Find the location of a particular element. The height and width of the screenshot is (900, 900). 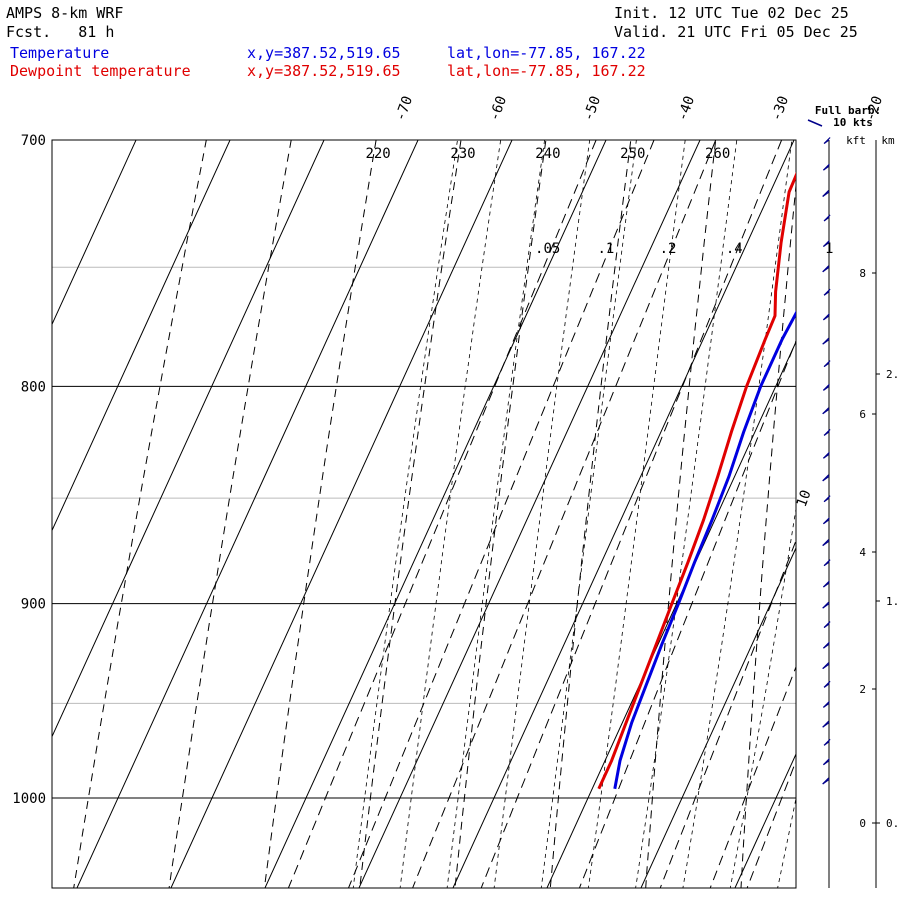

temperature-line is located at coordinates (704, 550).